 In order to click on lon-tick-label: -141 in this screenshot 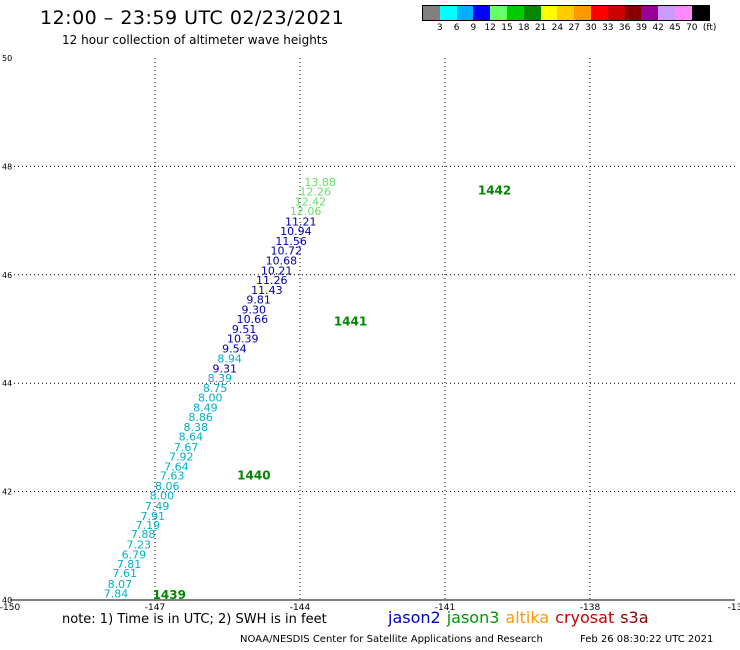, I will do `click(445, 608)`.